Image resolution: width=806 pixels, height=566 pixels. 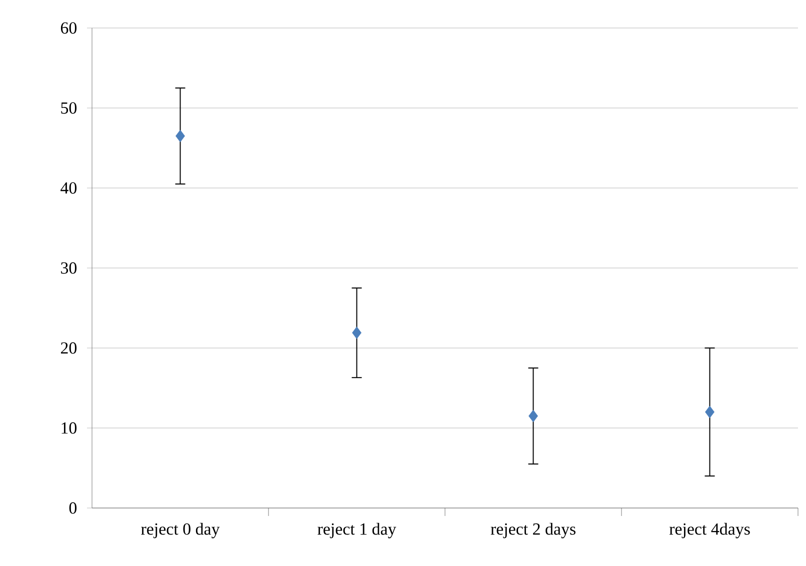 What do you see at coordinates (69, 108) in the screenshot?
I see `y-tick-label: 50` at bounding box center [69, 108].